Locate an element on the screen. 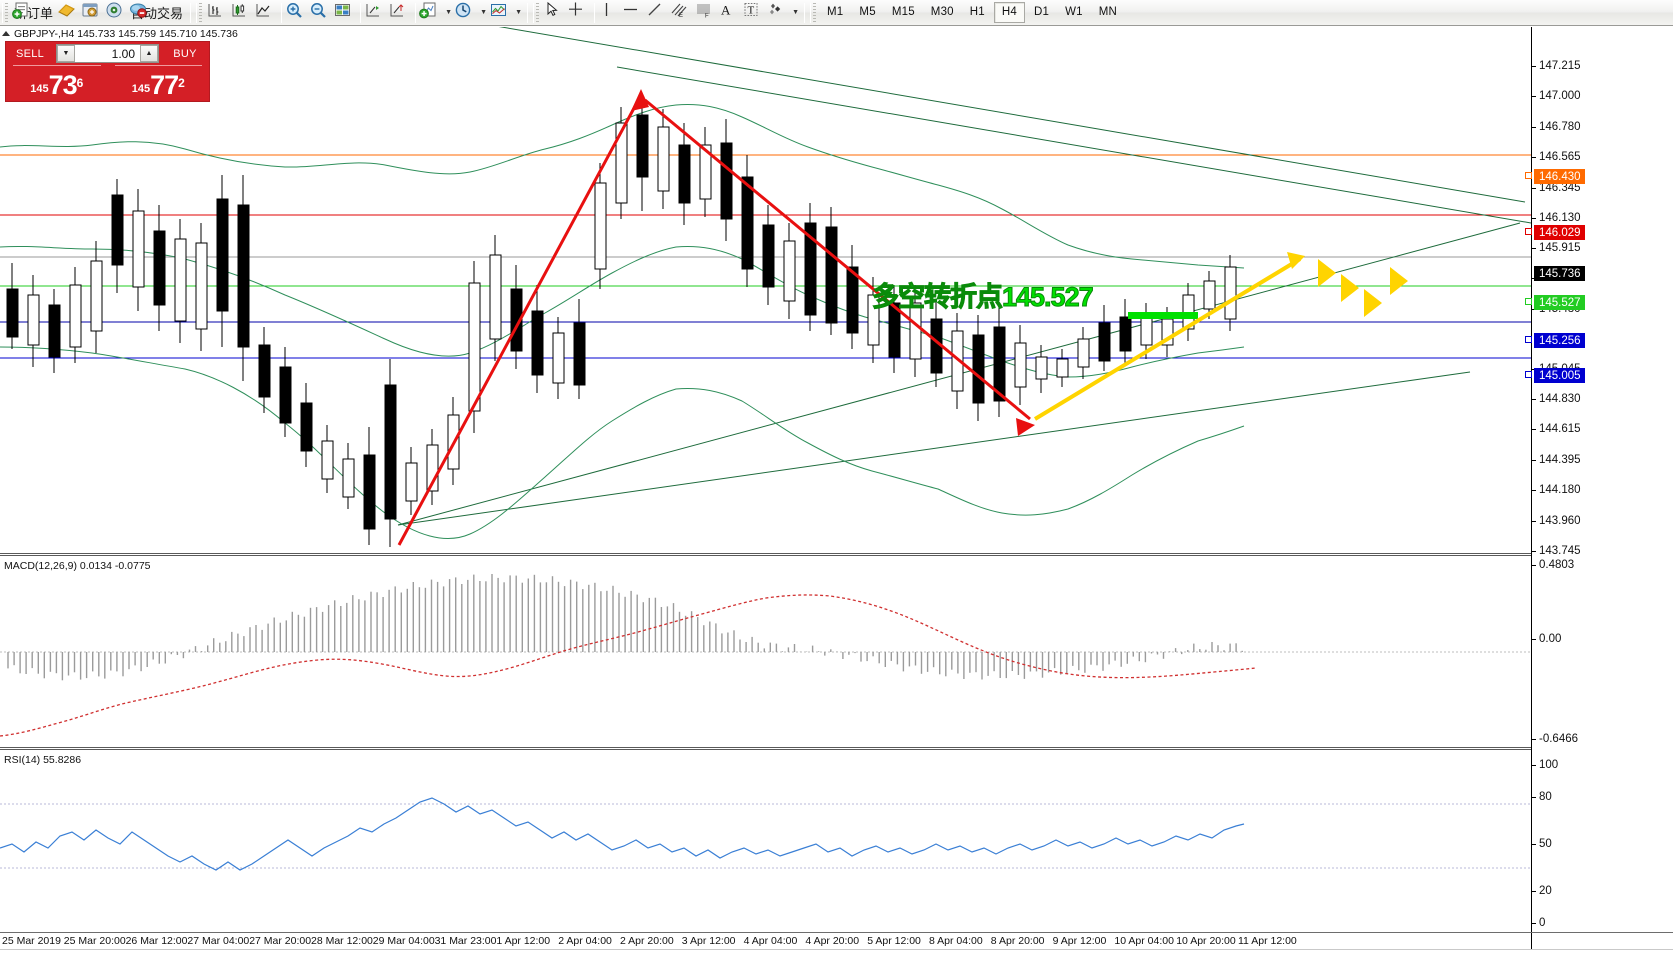 This screenshot has width=1673, height=976. timeframe-button-m30: M30 is located at coordinates (942, 12).